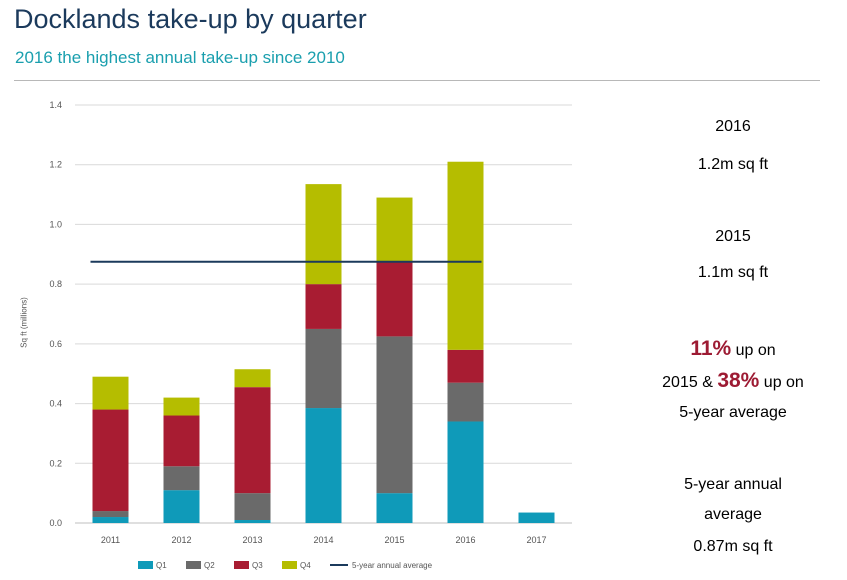 The image size is (847, 580). Describe the element at coordinates (55, 404) in the screenshot. I see `y-tick-label: 0.4` at that location.